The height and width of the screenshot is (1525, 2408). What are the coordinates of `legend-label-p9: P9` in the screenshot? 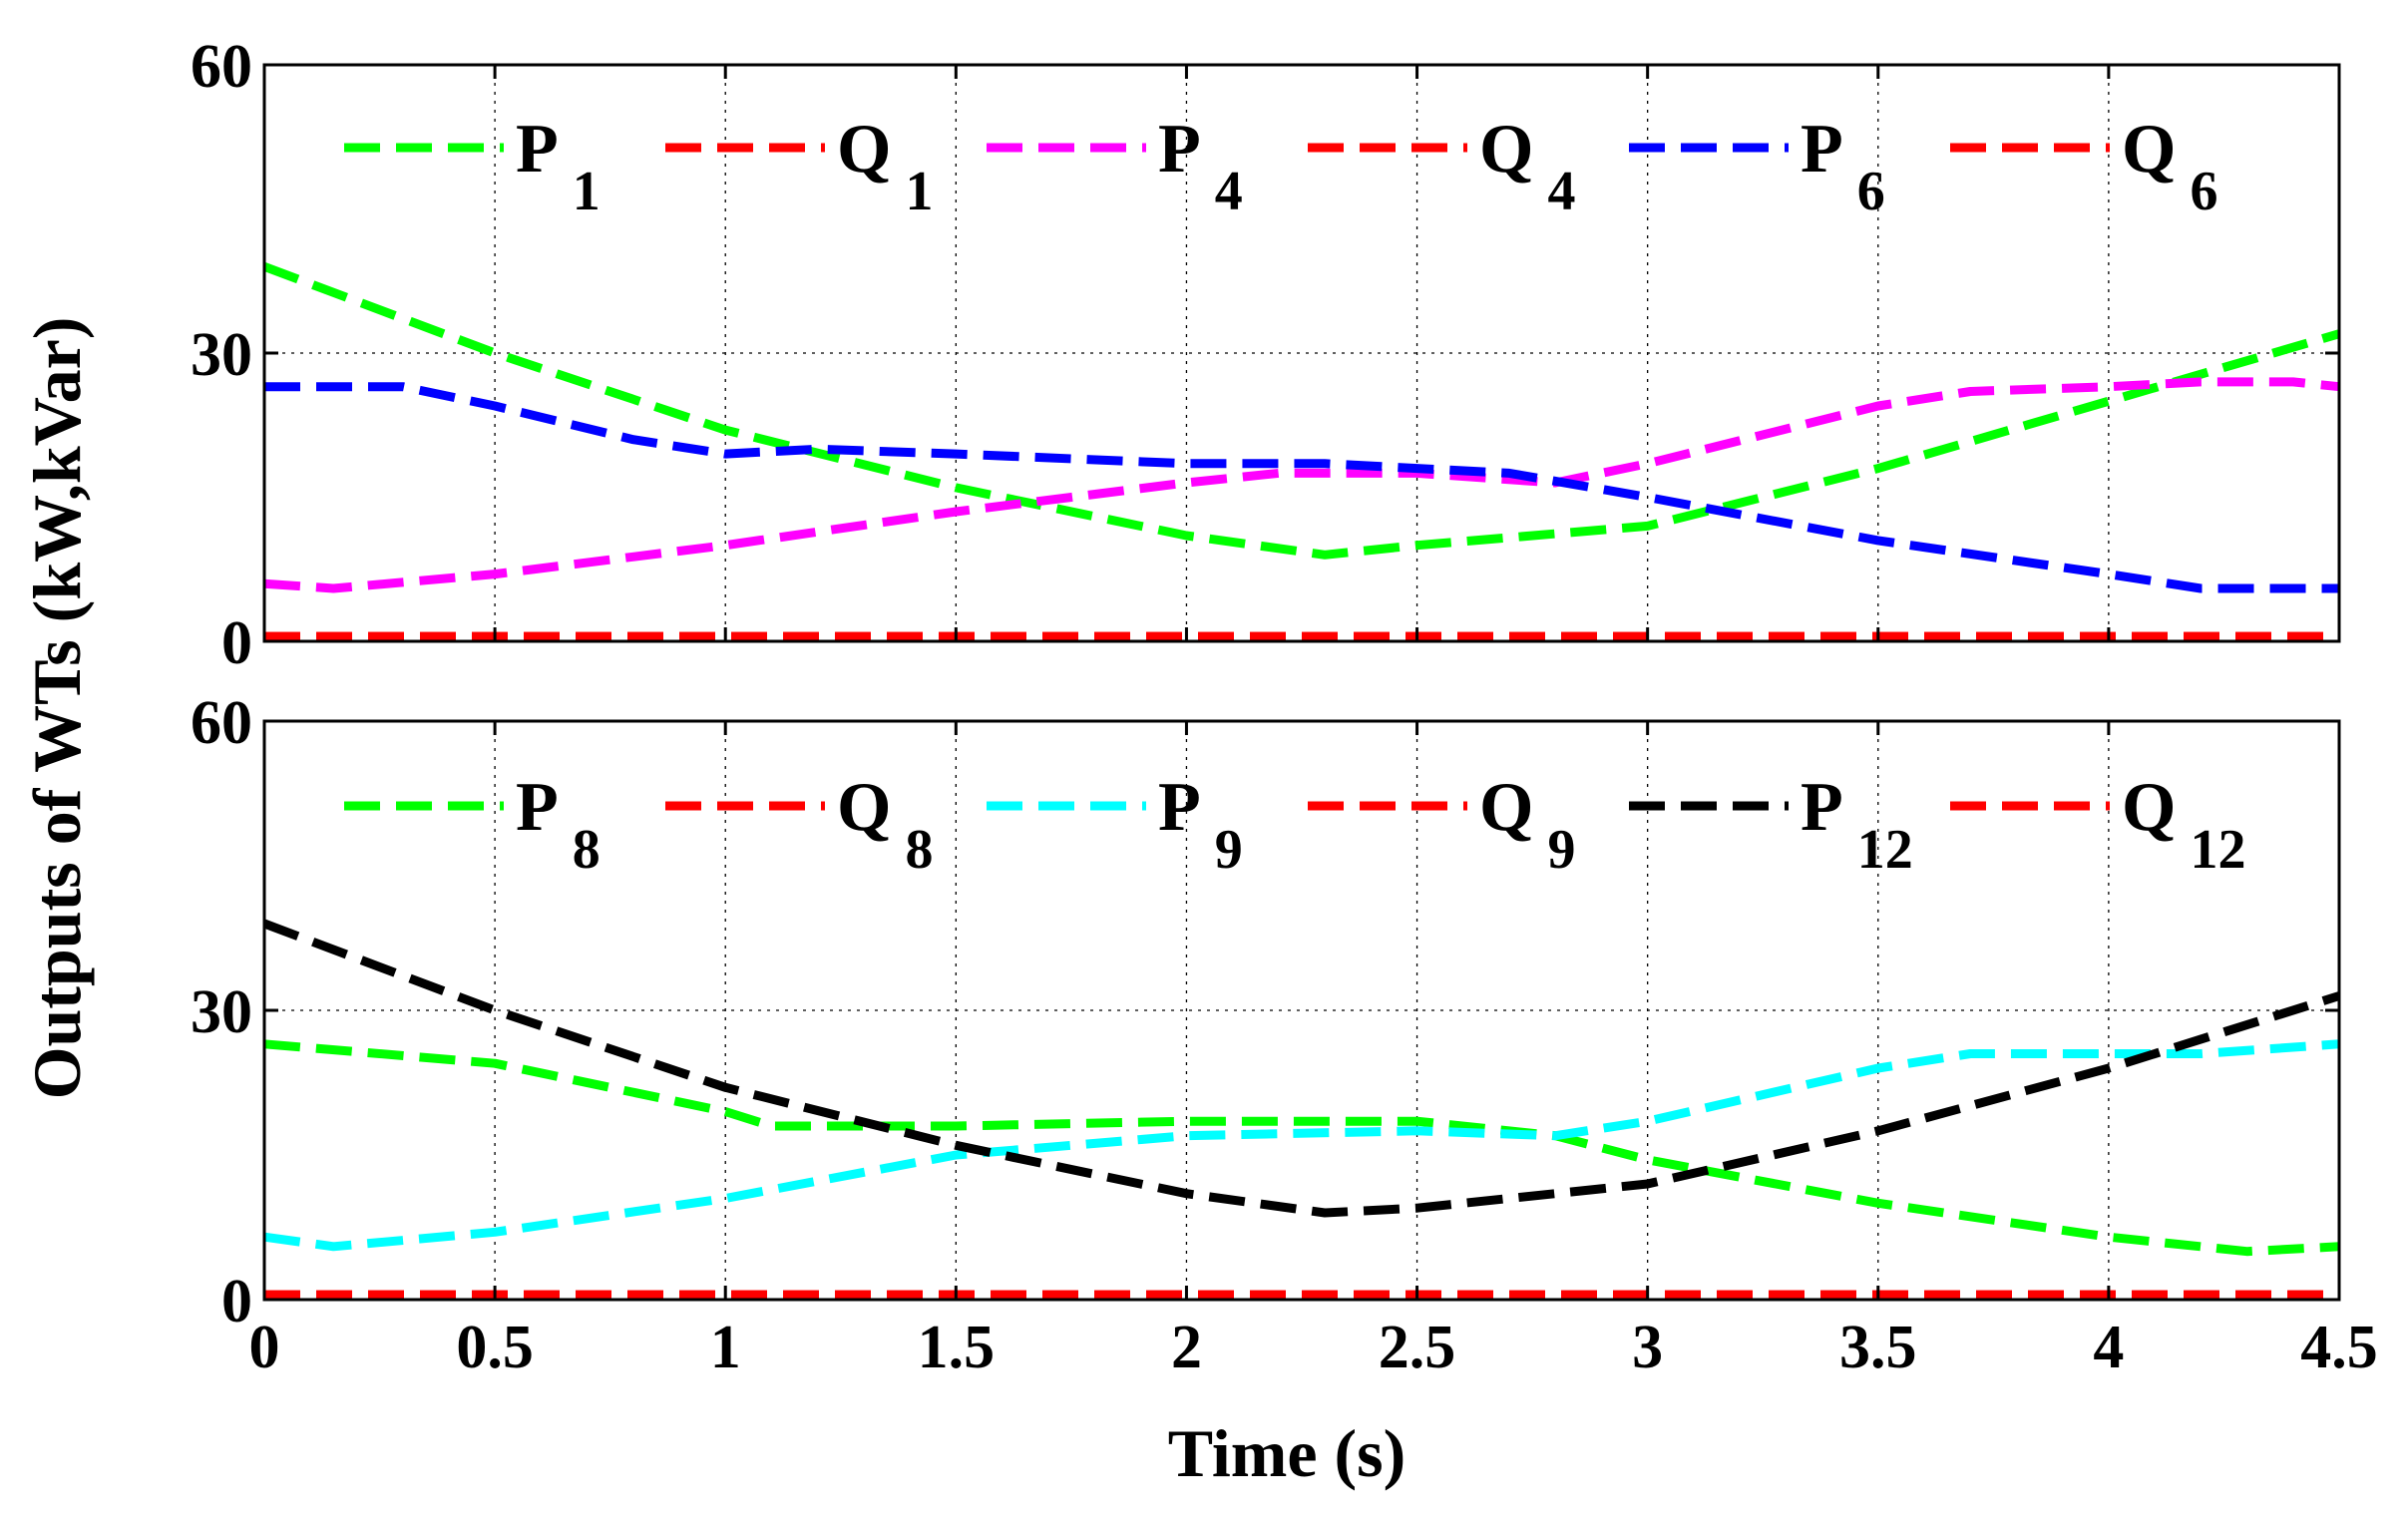 It's located at (1201, 825).